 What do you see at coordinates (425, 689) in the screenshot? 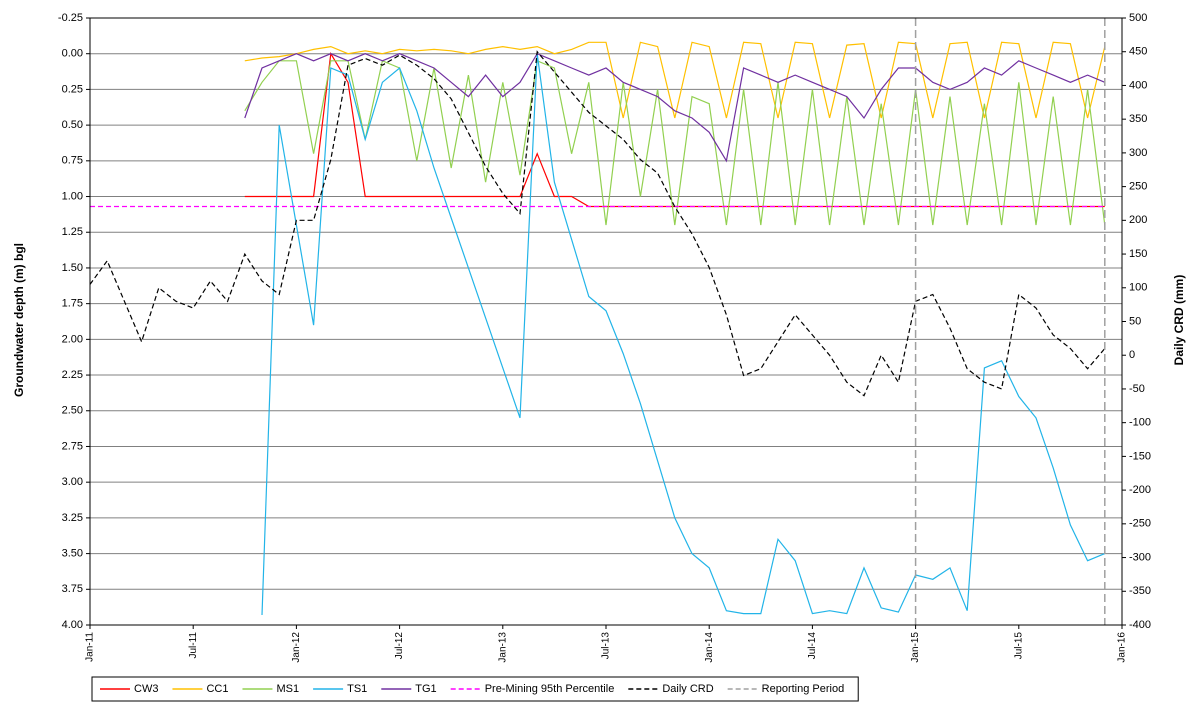
I see `legend-label: TG1` at bounding box center [425, 689].